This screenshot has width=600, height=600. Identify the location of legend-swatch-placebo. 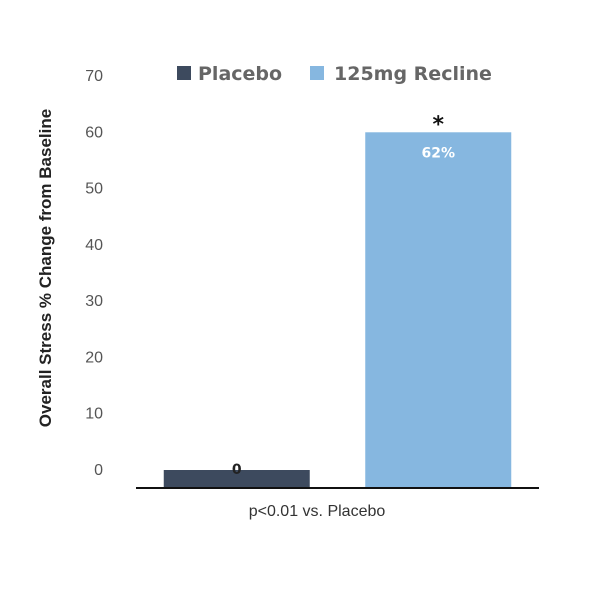
(184, 73).